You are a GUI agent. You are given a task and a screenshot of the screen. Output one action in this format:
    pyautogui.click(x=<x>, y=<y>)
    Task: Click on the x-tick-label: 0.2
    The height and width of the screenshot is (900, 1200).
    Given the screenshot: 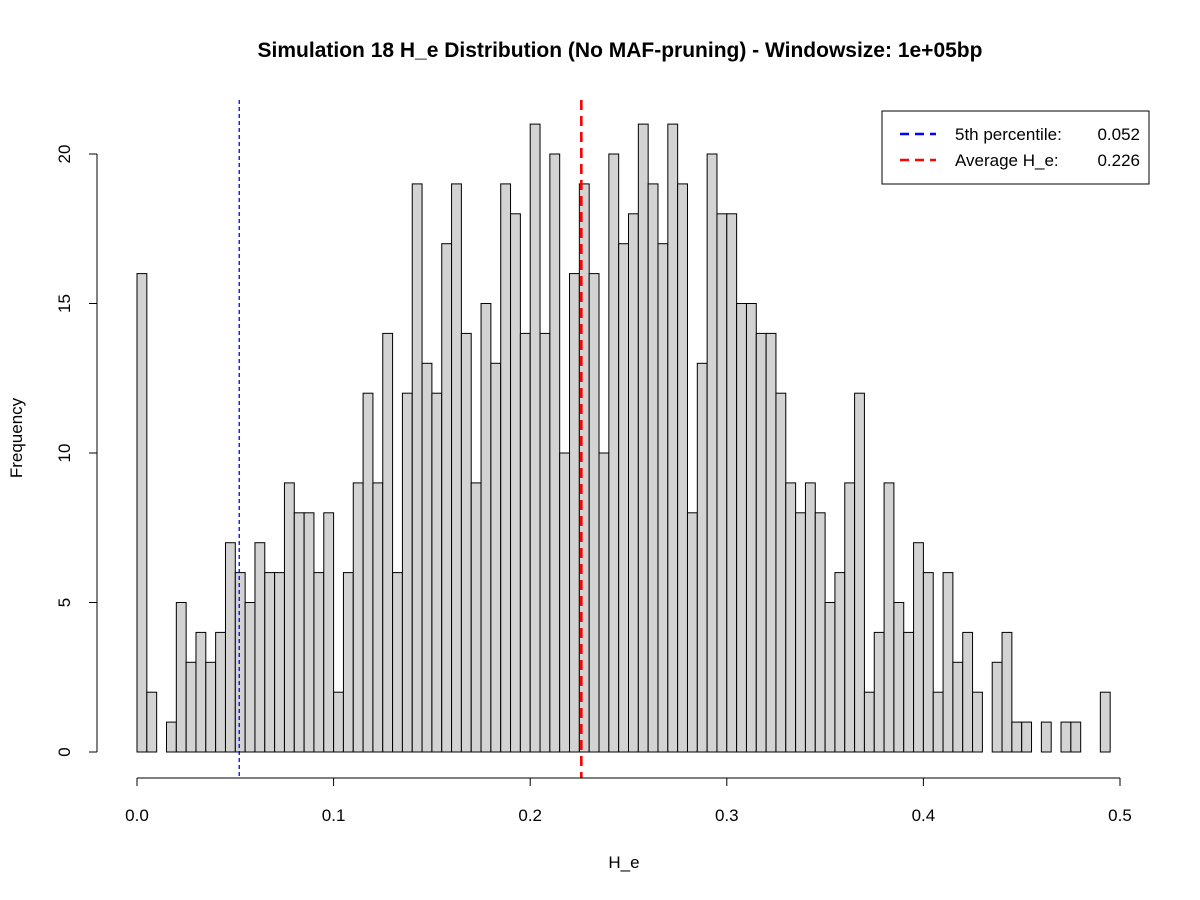 What is the action you would take?
    pyautogui.click(x=530, y=815)
    